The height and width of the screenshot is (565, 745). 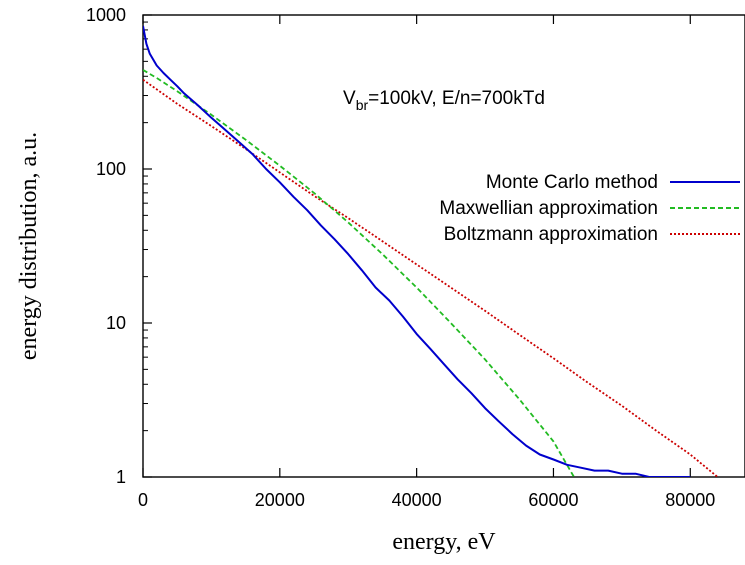 What do you see at coordinates (444, 542) in the screenshot?
I see `x-axis-label: energy, eV` at bounding box center [444, 542].